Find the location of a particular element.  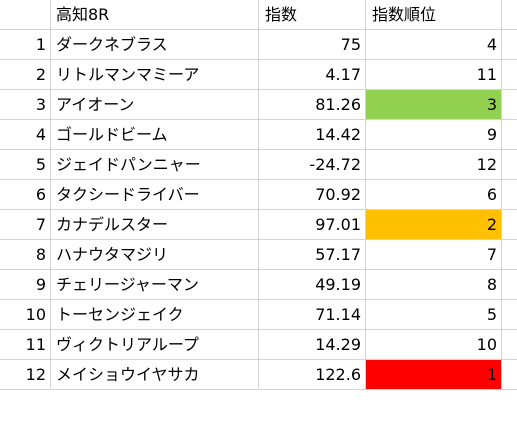

horse-name-cell: アイオーン is located at coordinates (155, 105).